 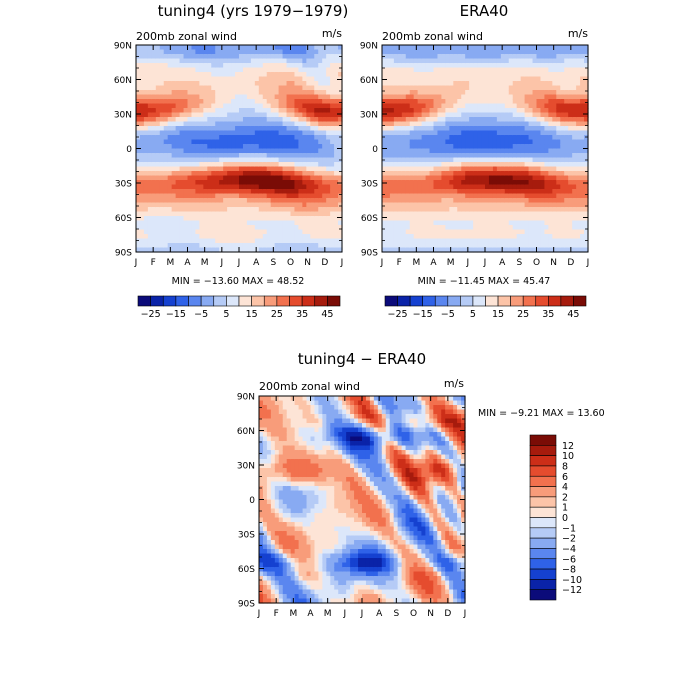 I want to click on x-tick-label: J, so click(x=239, y=263).